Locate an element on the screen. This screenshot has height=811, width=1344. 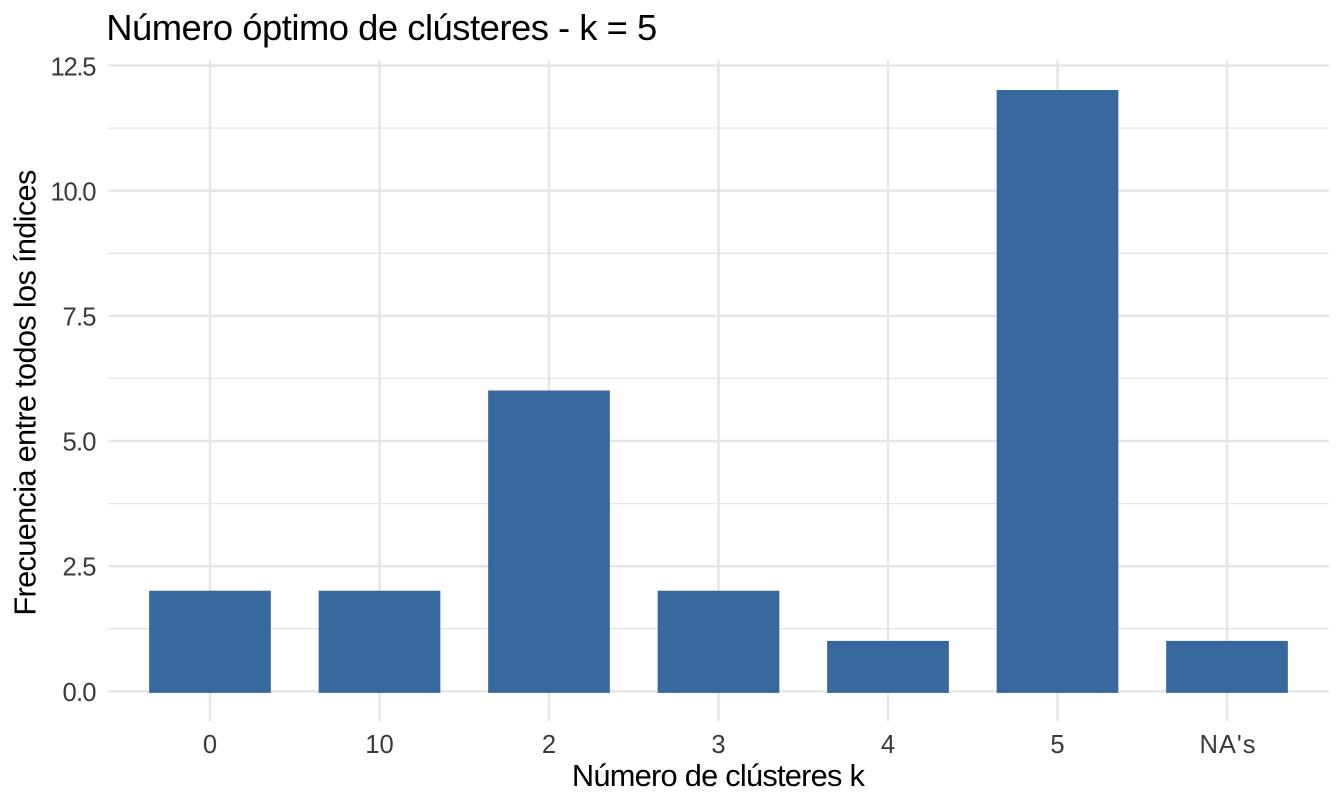
svg-text: 10 is located at coordinates (379, 745).